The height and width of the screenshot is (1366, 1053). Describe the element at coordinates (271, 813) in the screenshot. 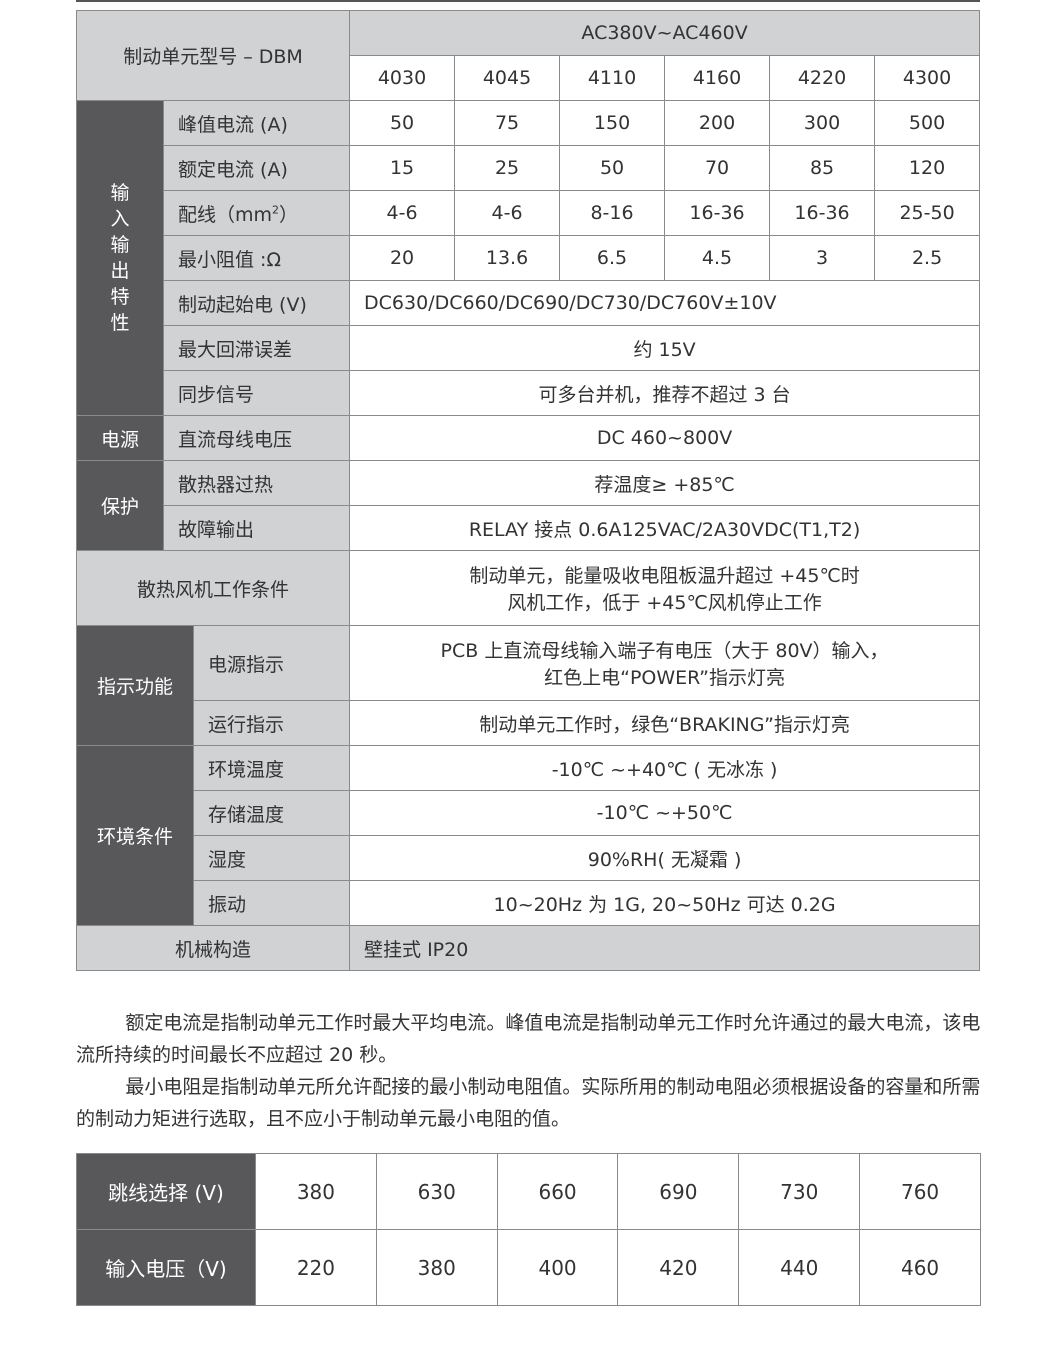

I see `row-label: 存储温度` at that location.